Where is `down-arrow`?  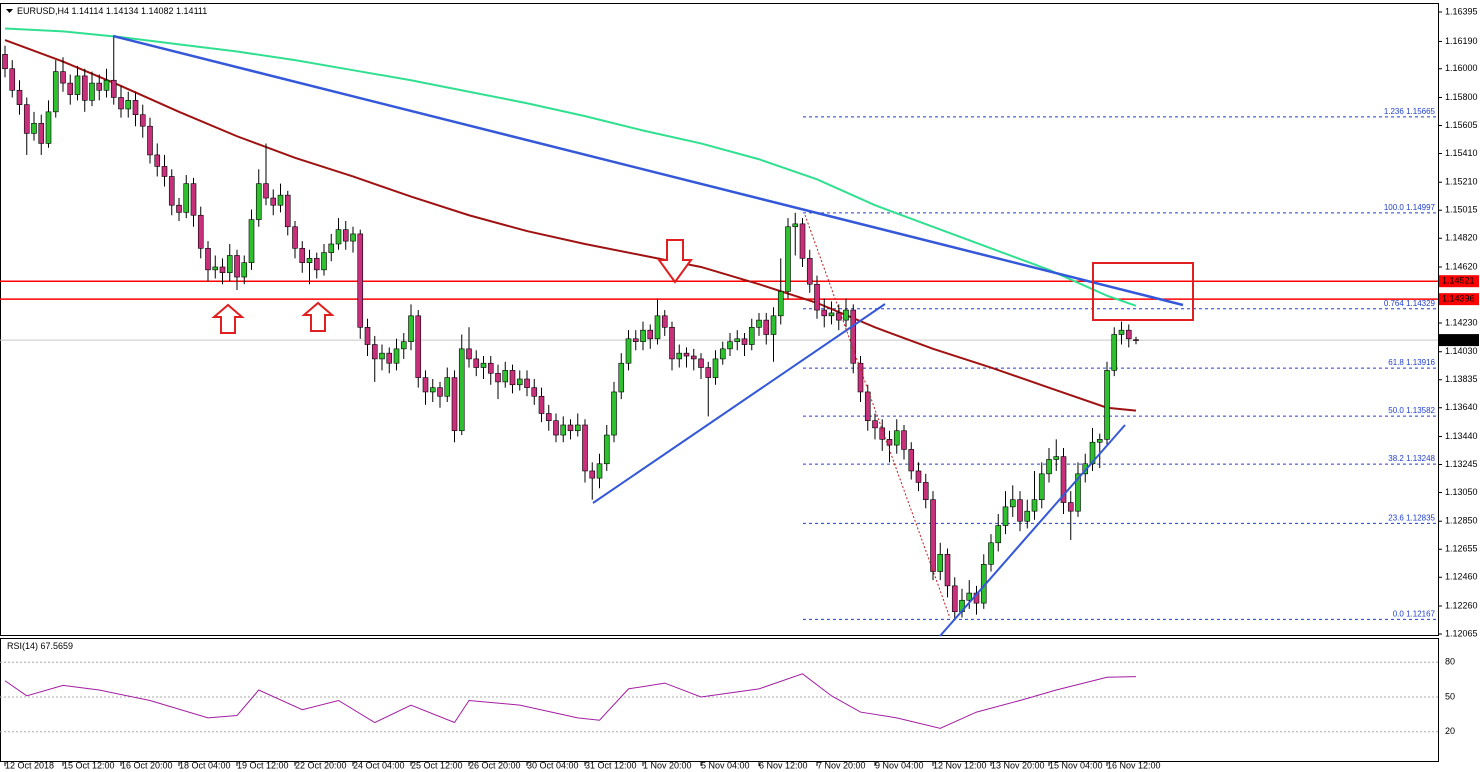 down-arrow is located at coordinates (675, 261).